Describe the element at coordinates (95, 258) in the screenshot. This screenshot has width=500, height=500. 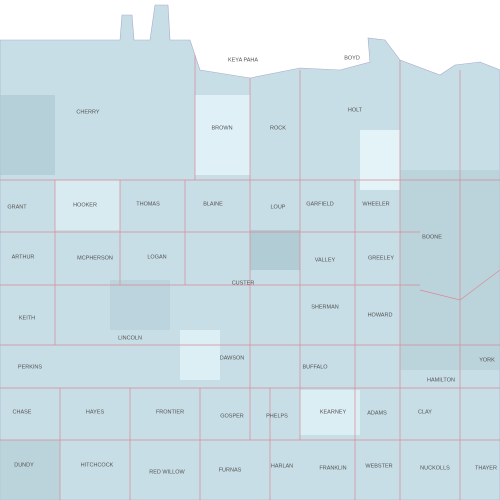
I see `county-label: MCPHERSON` at that location.